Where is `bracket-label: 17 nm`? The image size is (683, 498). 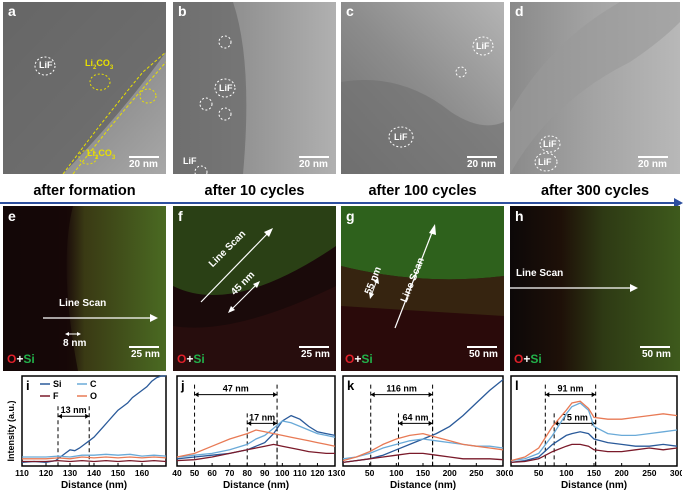
bracket-label: 17 nm is located at coordinates (262, 417).